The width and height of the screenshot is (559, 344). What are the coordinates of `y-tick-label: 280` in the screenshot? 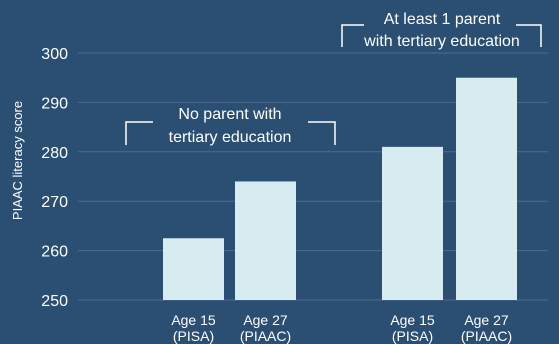 It's located at (54, 153).